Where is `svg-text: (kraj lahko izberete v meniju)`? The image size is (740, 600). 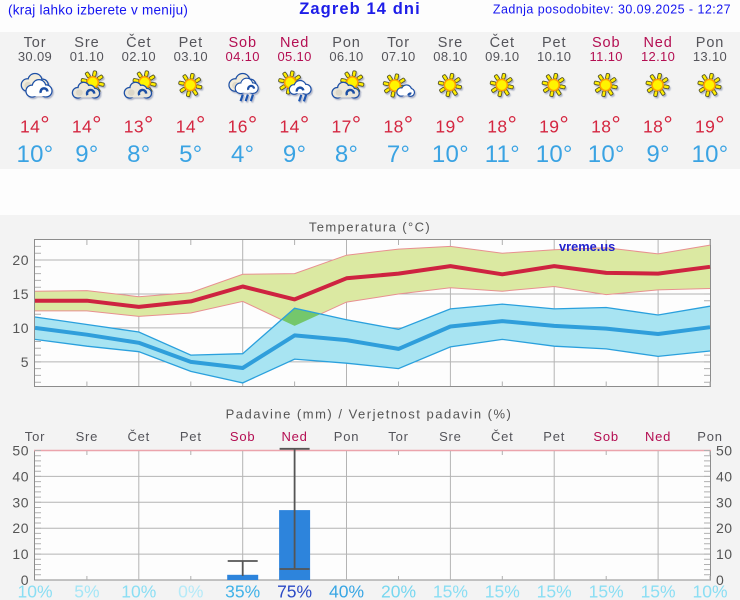
svg-text: (kraj lahko izberete v meniju) is located at coordinates (98, 10).